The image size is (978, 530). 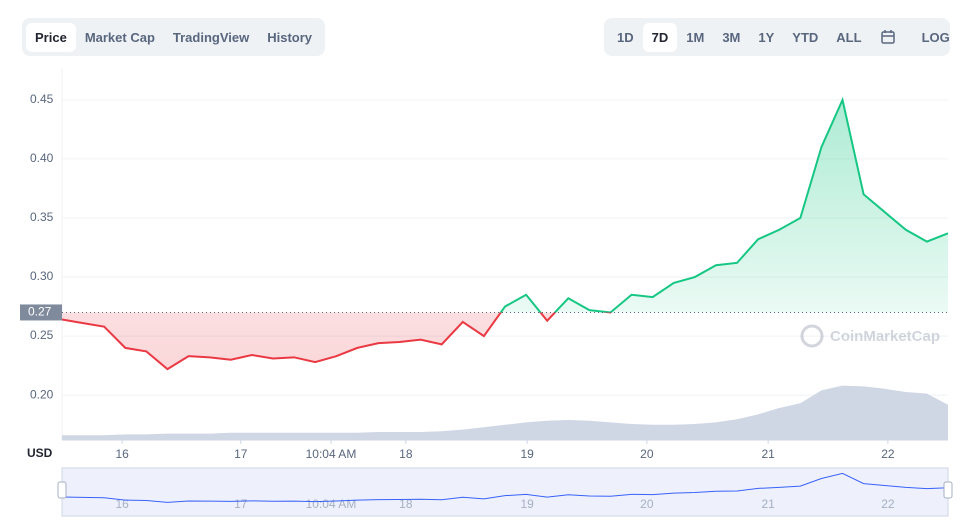 I want to click on navigator-bg, so click(x=505, y=492).